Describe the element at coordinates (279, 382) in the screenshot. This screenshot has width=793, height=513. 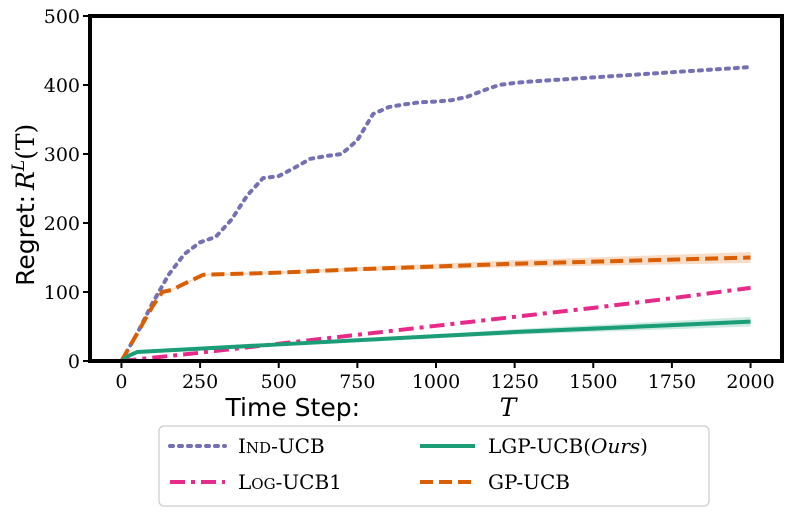
I see `x-tick-label: 500` at that location.